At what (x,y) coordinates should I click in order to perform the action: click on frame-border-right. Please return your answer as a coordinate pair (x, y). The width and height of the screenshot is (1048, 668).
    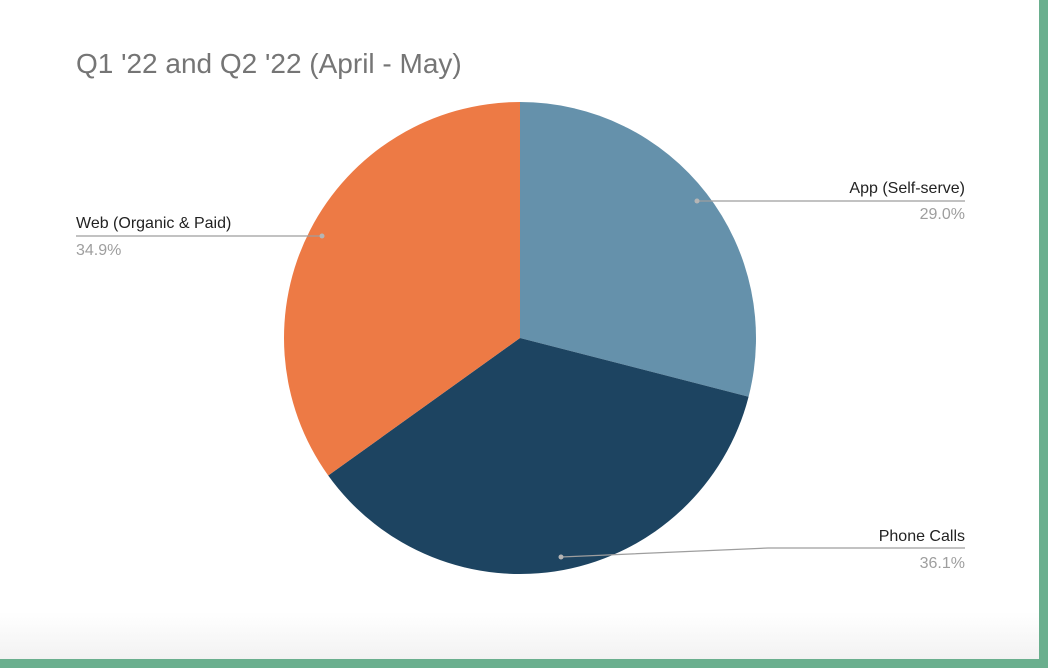
    Looking at the image, I should click on (1043, 334).